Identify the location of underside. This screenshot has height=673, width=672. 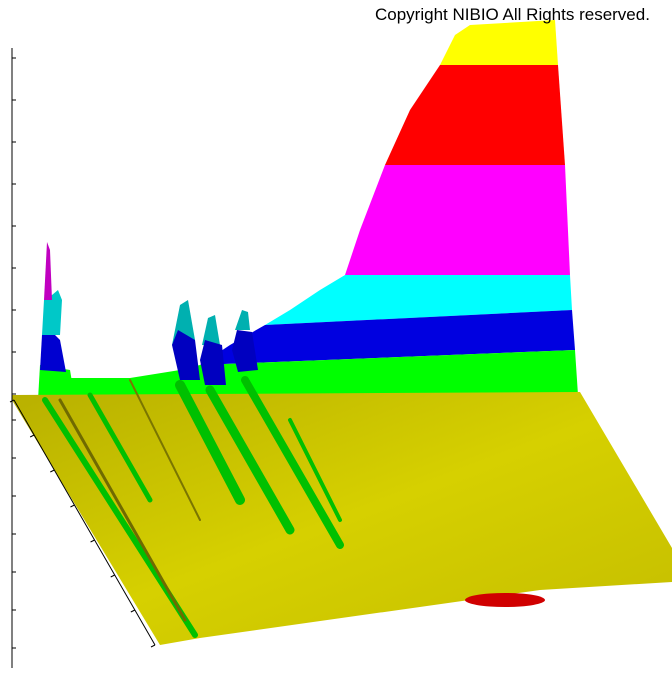
(505, 600).